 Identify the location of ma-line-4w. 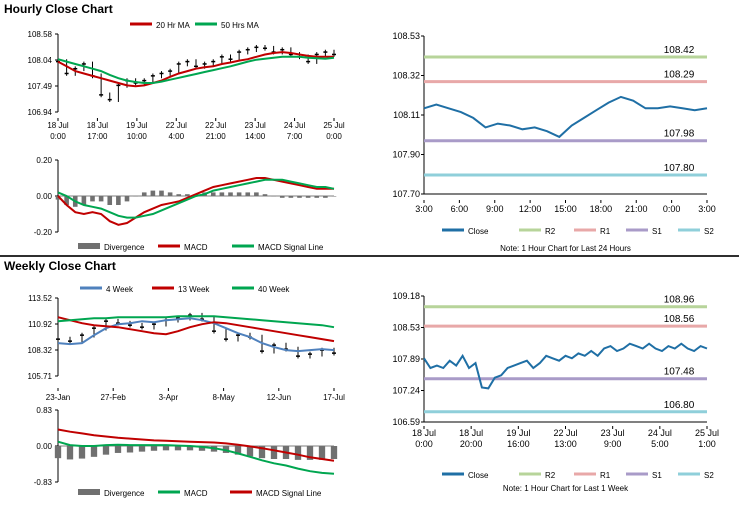
(196, 335).